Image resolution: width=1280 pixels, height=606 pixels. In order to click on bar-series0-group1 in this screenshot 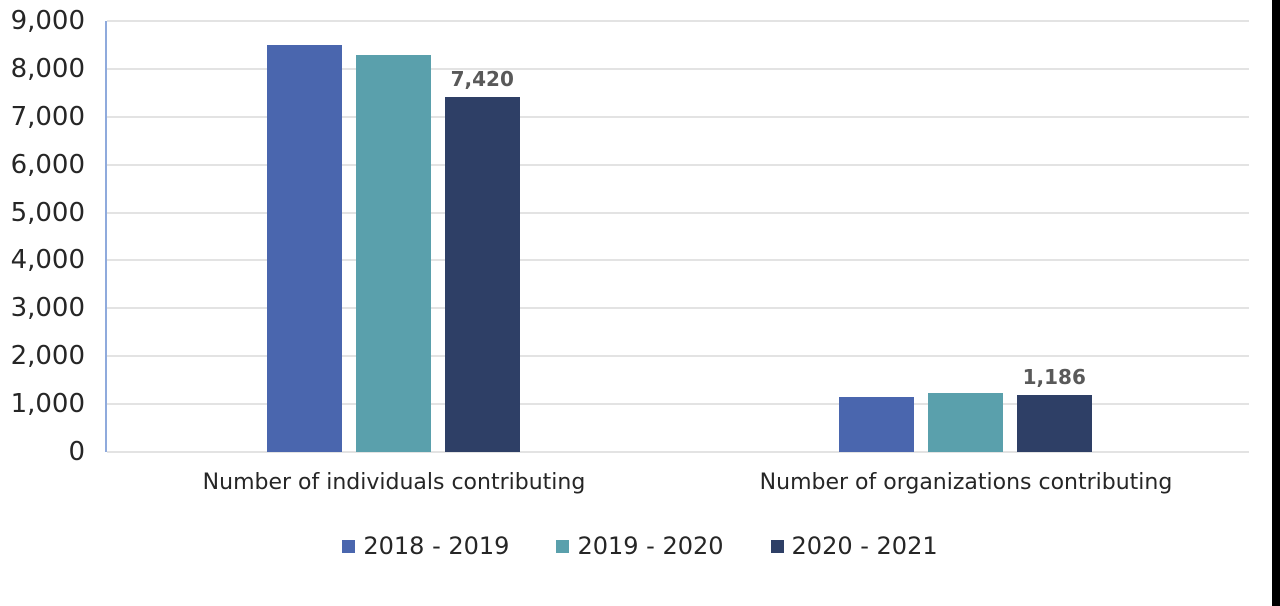, I will do `click(877, 424)`.